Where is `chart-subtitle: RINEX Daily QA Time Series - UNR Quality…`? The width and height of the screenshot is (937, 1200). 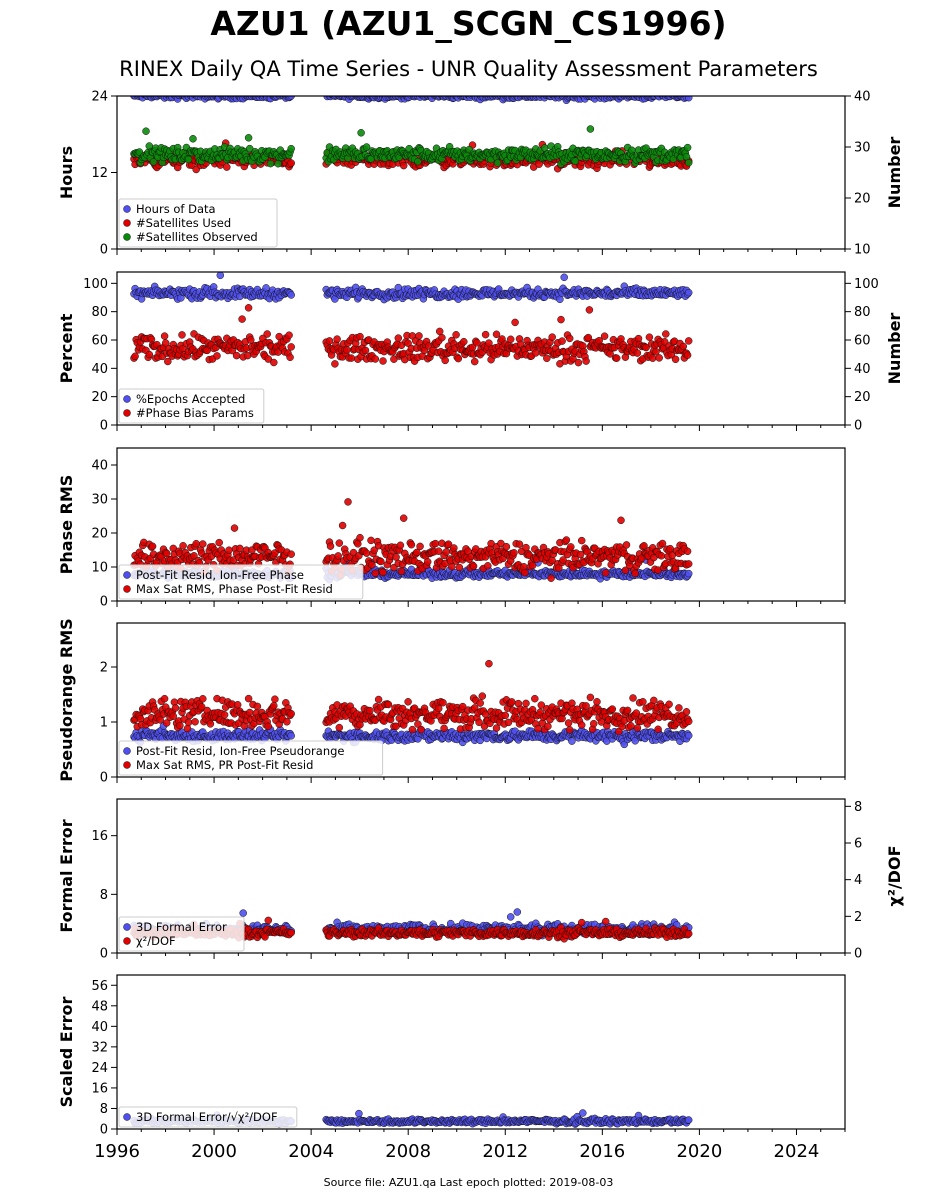 chart-subtitle: RINEX Daily QA Time Series - UNR Quality… is located at coordinates (468, 69).